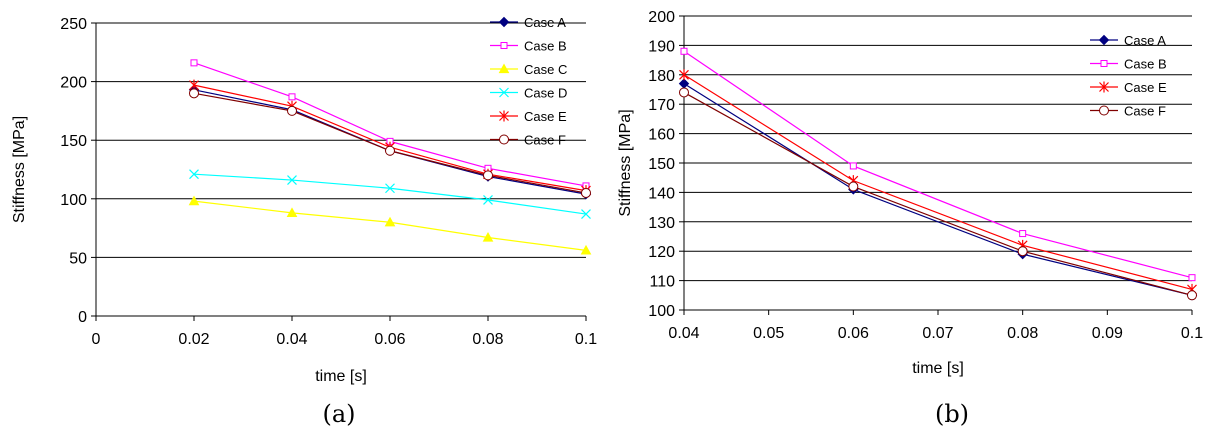 This screenshot has height=436, width=1211. What do you see at coordinates (1107, 333) in the screenshot?
I see `x-tick-label: 0.09` at bounding box center [1107, 333].